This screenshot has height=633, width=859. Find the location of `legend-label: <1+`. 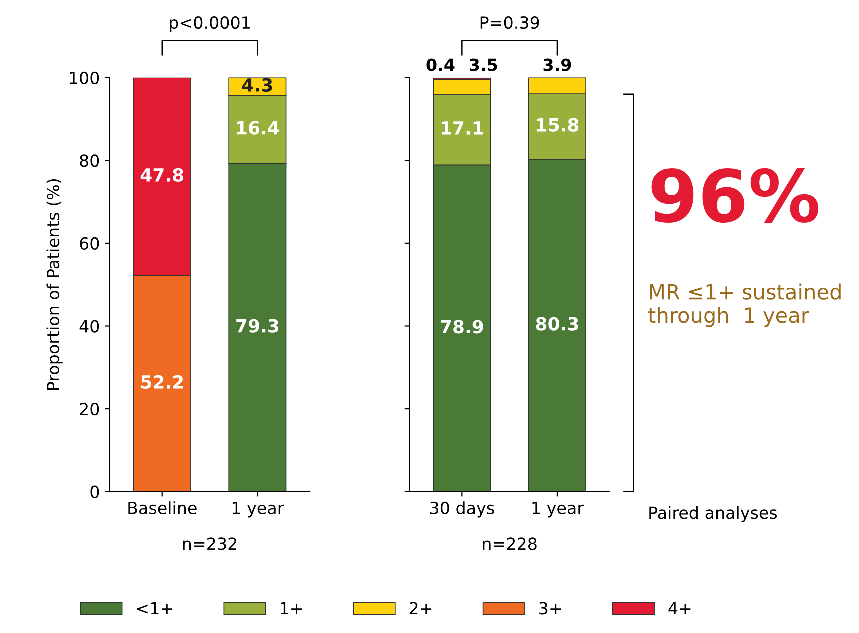

legend-label: <1+ is located at coordinates (154, 608).